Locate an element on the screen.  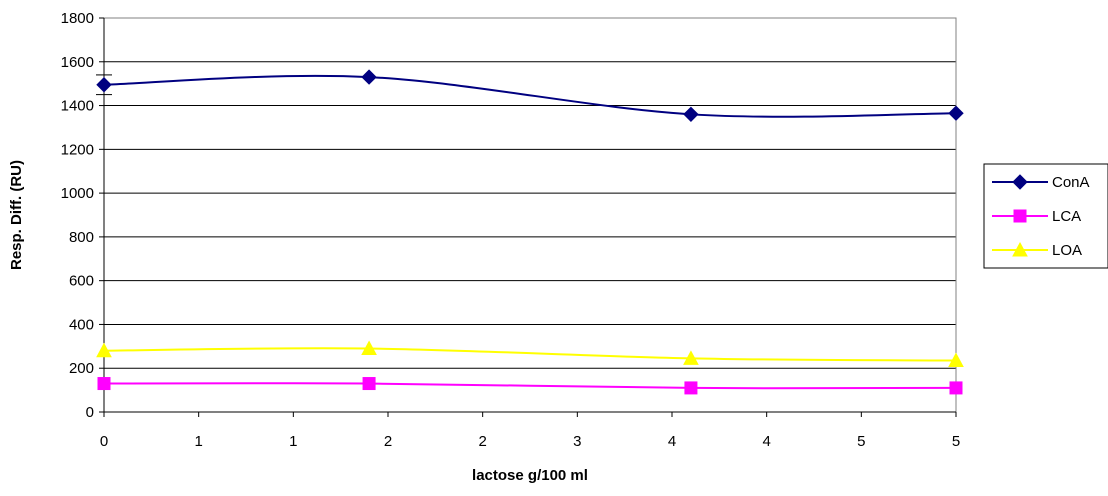
y-tick-label: 600 is located at coordinates (81, 281).